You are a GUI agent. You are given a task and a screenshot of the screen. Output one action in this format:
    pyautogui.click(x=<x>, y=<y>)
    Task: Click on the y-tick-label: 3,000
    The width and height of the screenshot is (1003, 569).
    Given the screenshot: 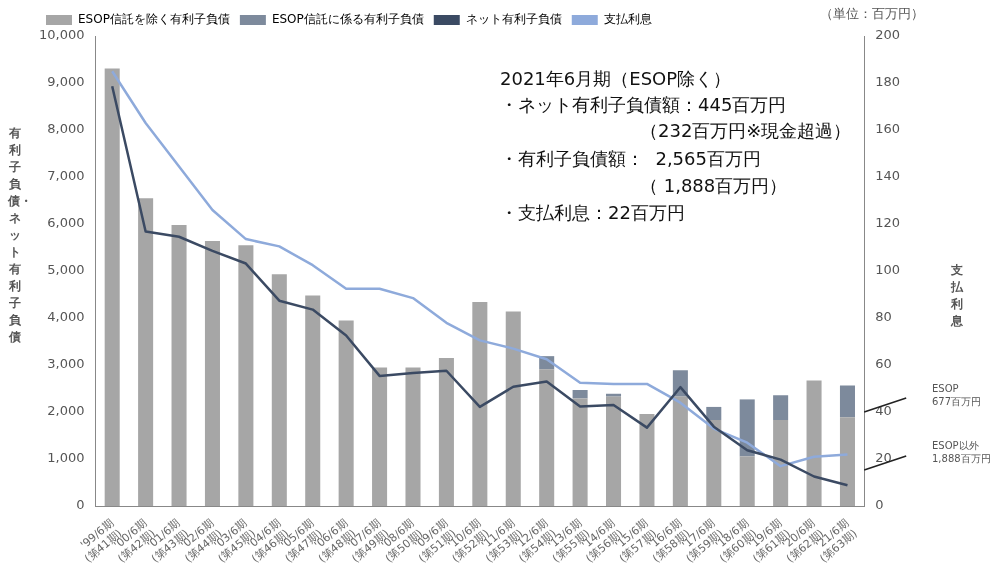 What is the action you would take?
    pyautogui.click(x=66, y=364)
    